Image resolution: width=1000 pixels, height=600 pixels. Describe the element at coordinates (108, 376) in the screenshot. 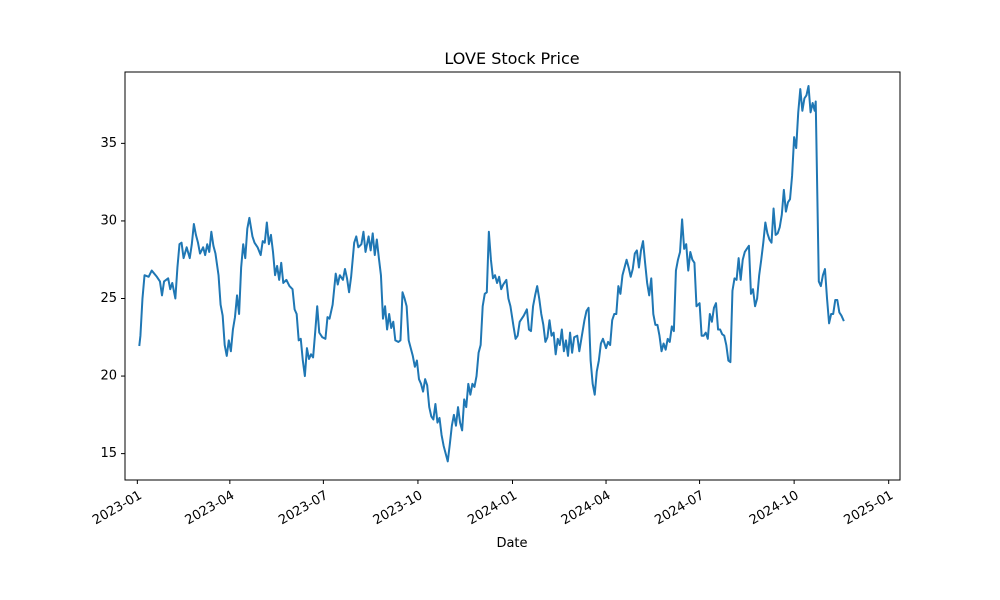

I see `y-tick-label: 20` at that location.